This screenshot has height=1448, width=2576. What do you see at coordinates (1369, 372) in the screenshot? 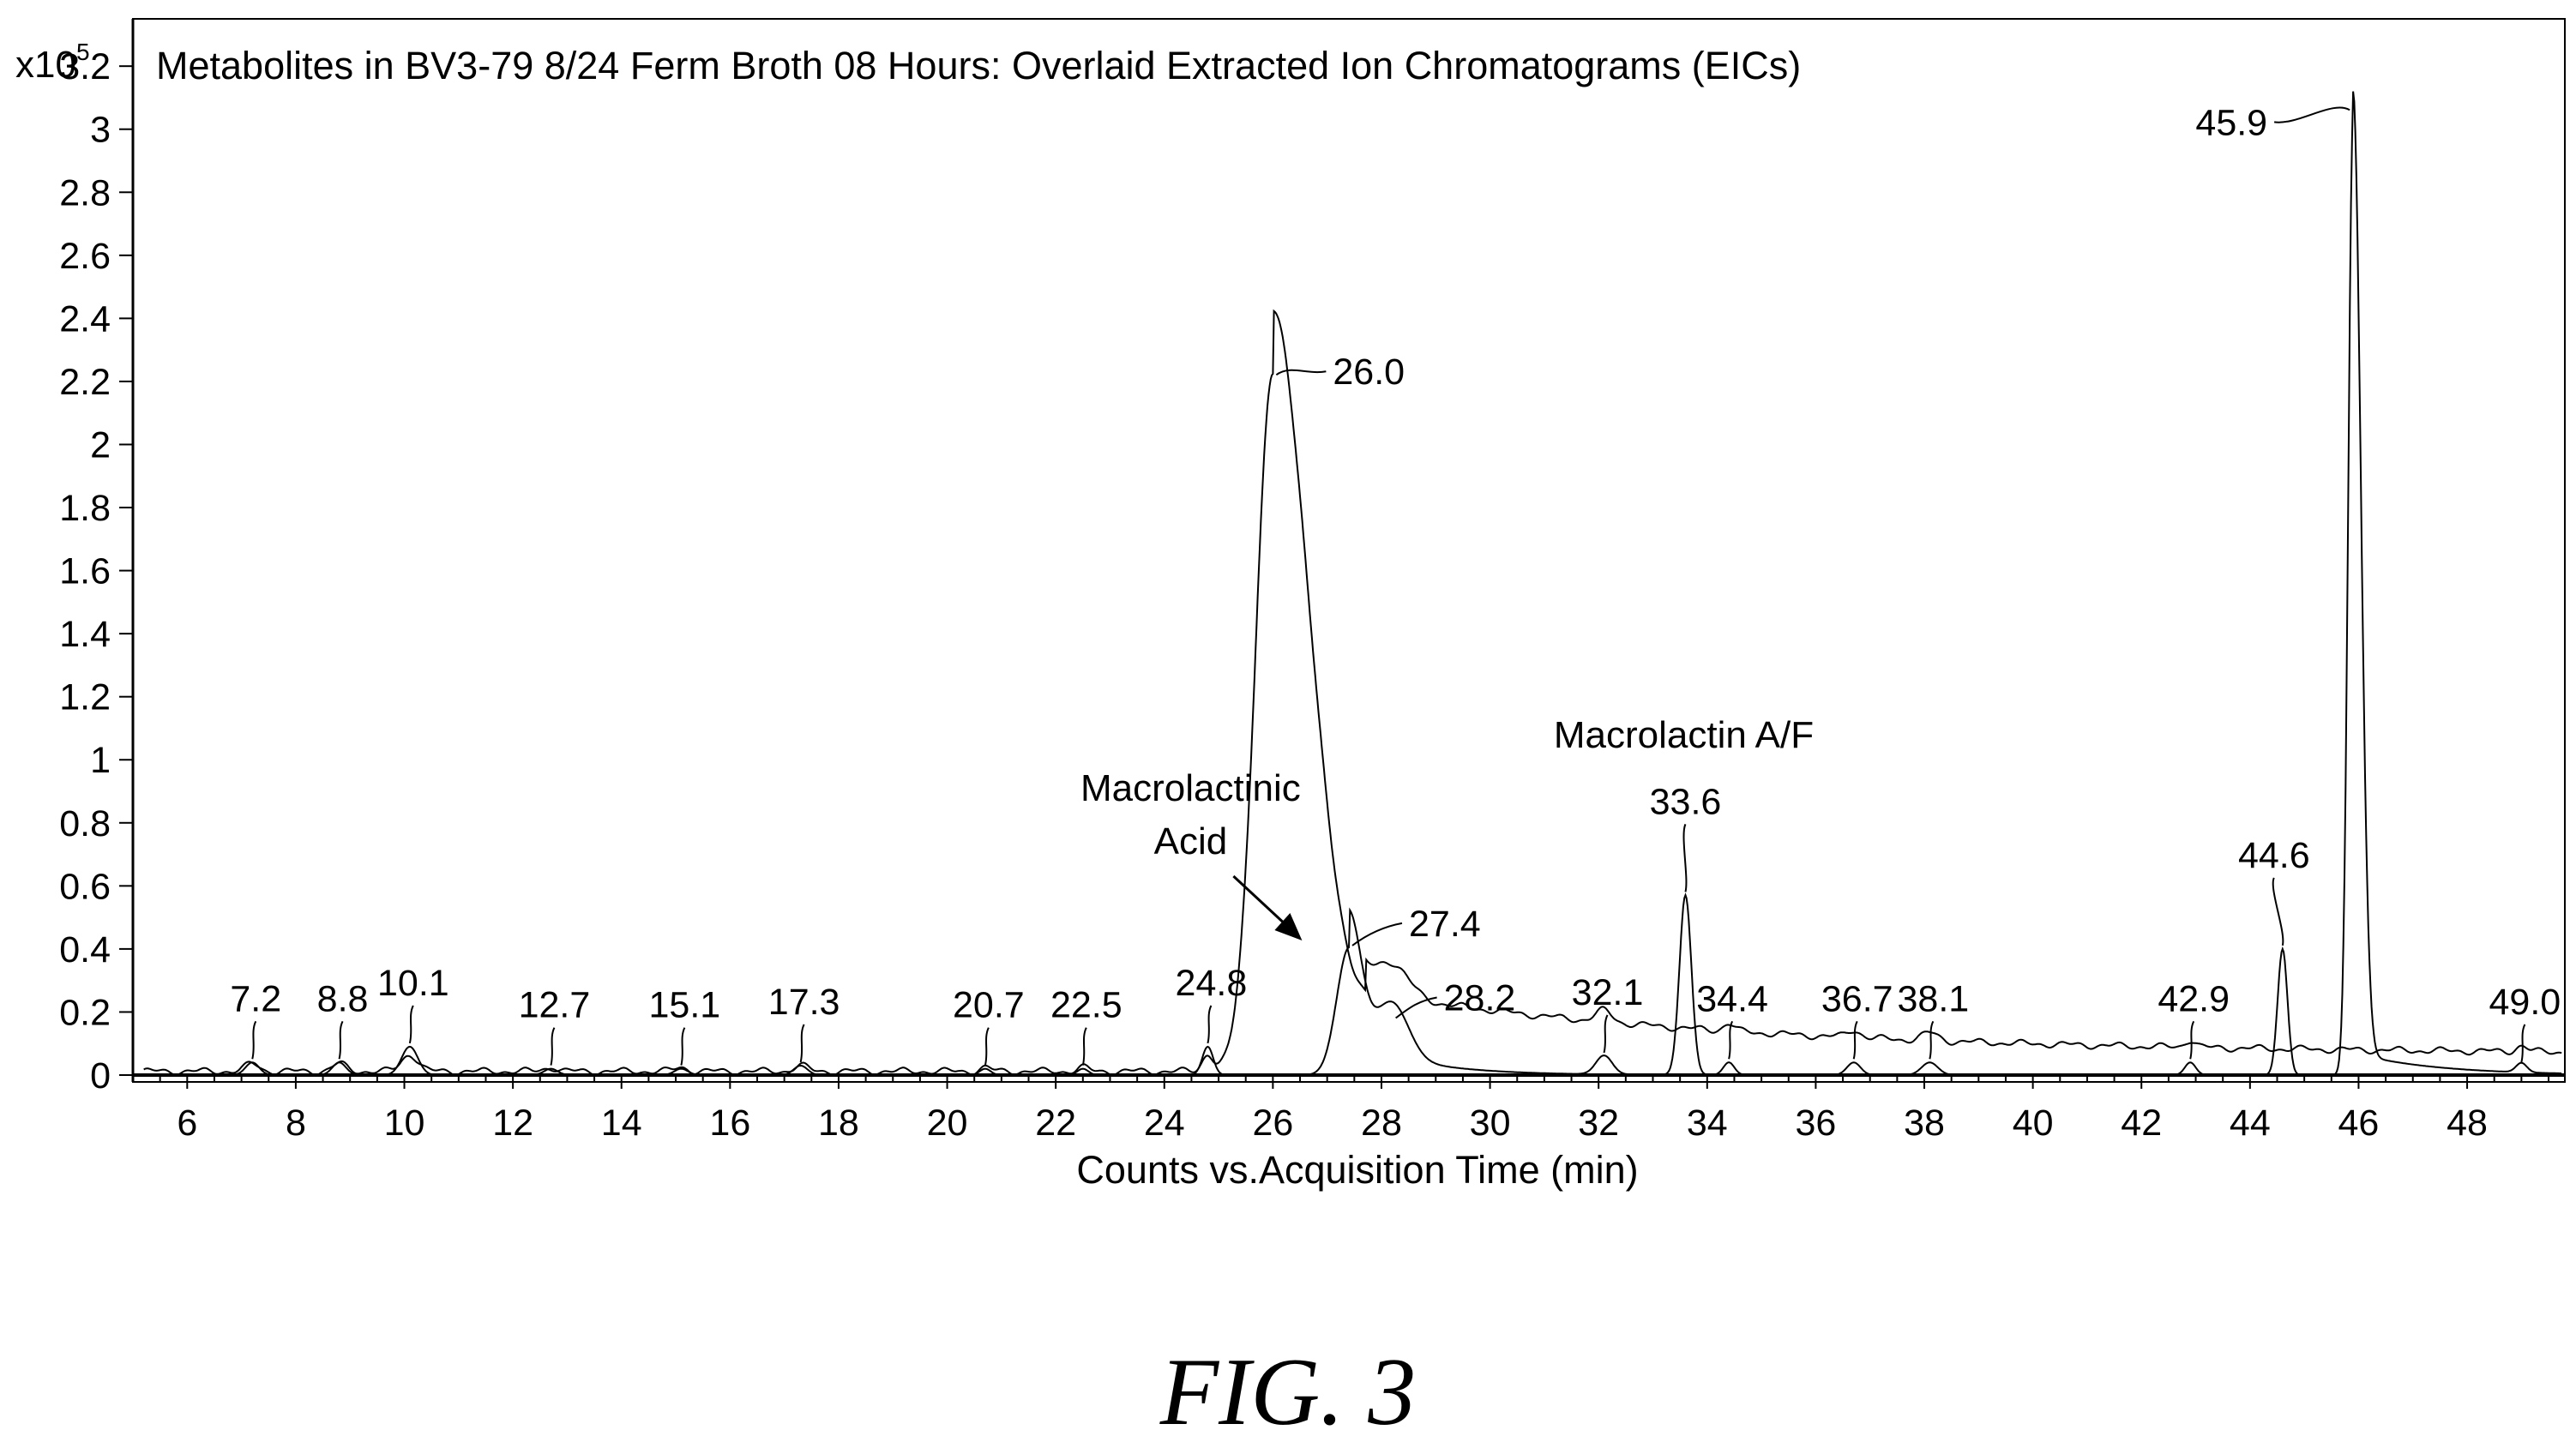
I see `peak-label: 26.0` at bounding box center [1369, 372].